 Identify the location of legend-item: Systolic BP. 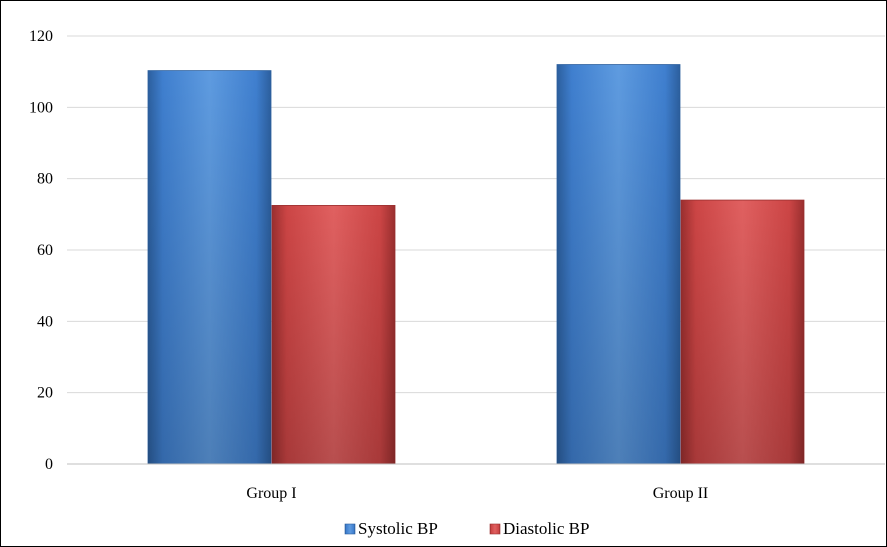
(391, 528).